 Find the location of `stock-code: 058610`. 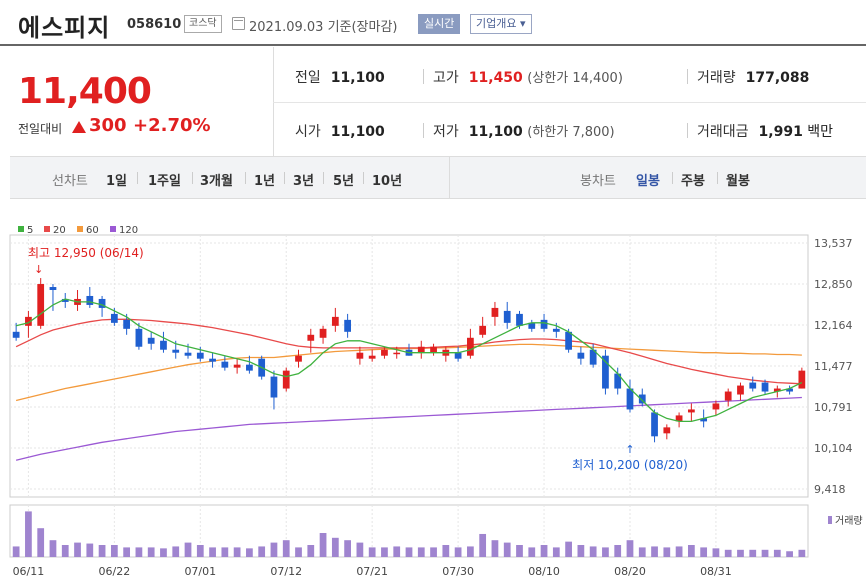

stock-code: 058610 is located at coordinates (154, 24).